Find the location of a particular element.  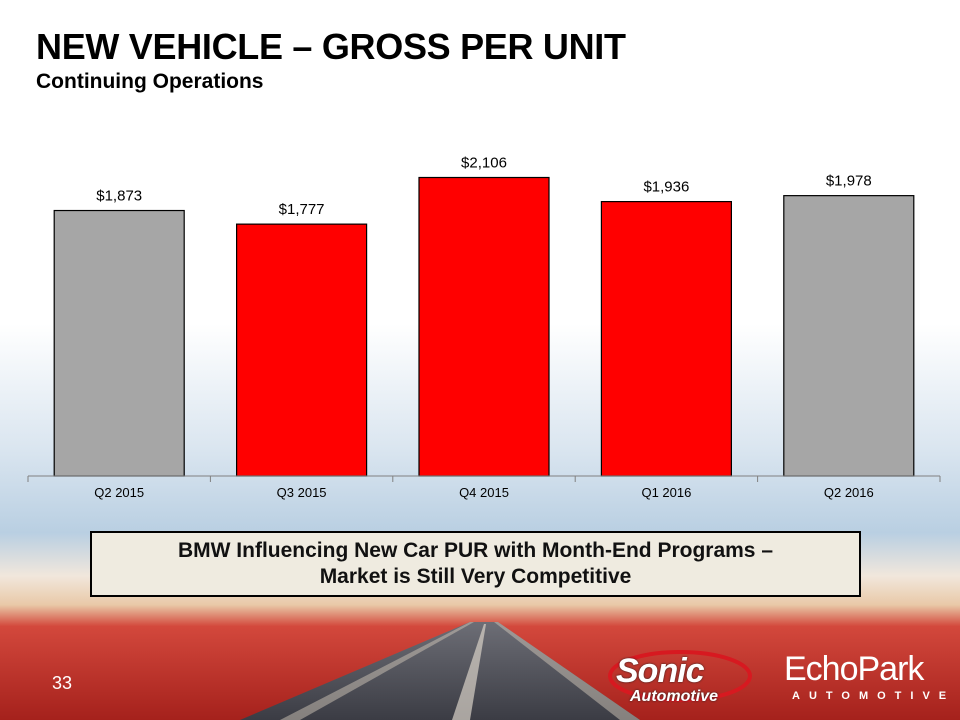

bar-q4-2015 is located at coordinates (484, 326).